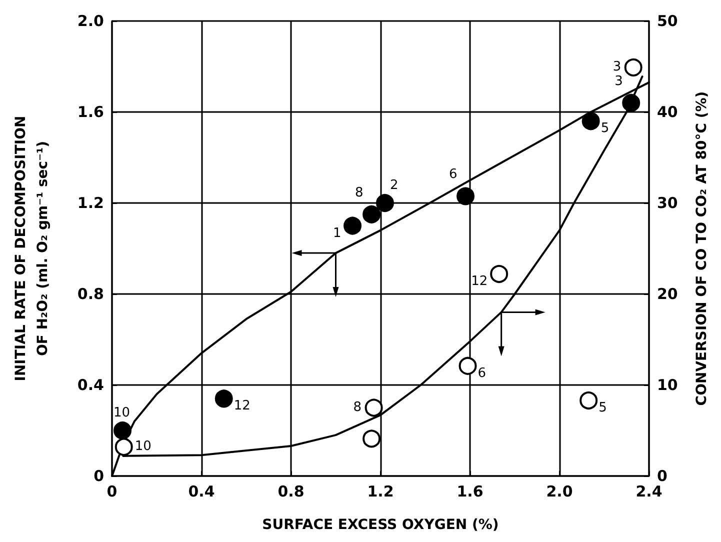 The image size is (721, 542). I want to click on x-tick-label: 2.0, so click(559, 491).